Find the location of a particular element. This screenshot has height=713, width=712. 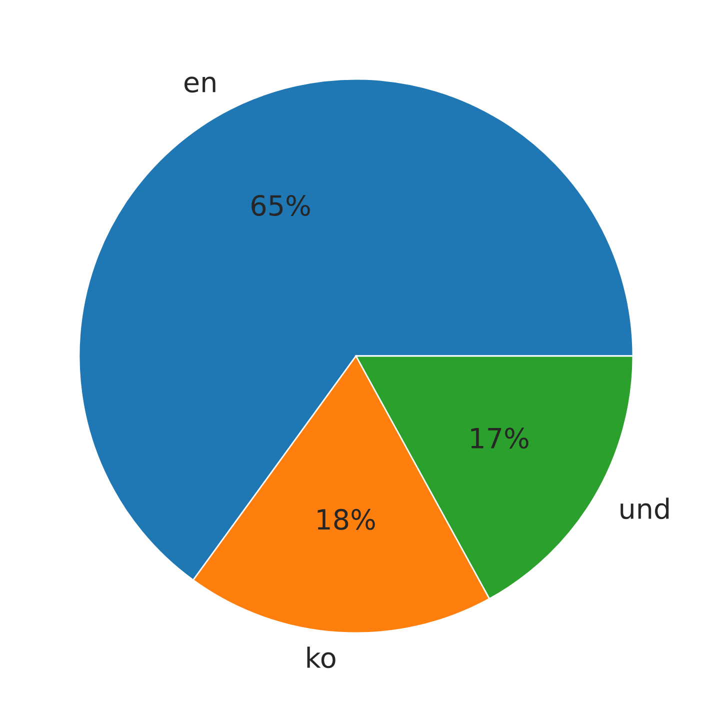

slice-label: en is located at coordinates (200, 84).